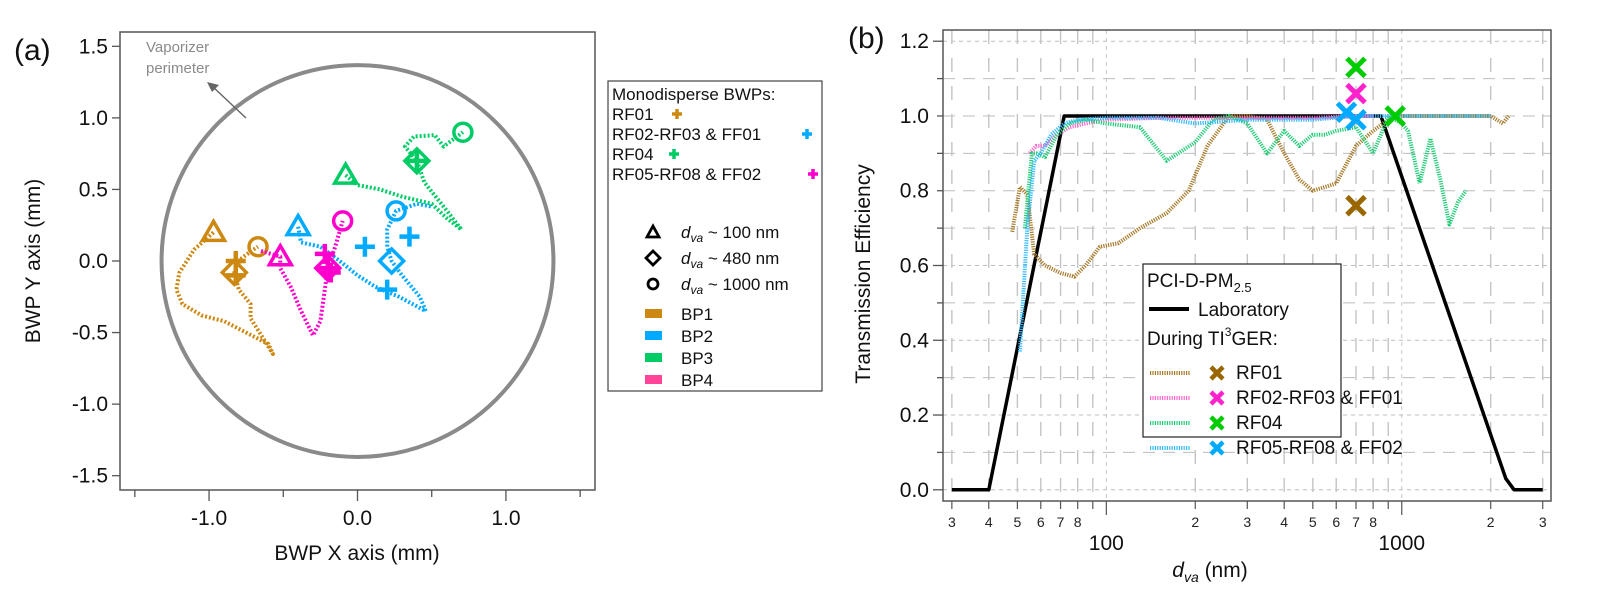  Describe the element at coordinates (93, 46) in the screenshot. I see `y-tick-label: 1.5` at that location.